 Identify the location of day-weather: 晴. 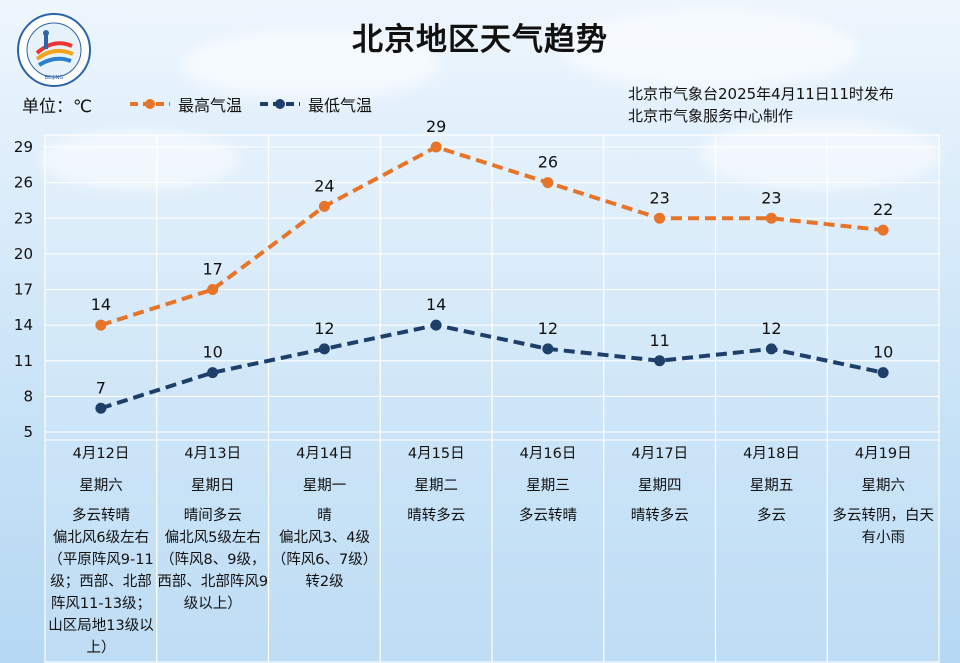
(324, 516).